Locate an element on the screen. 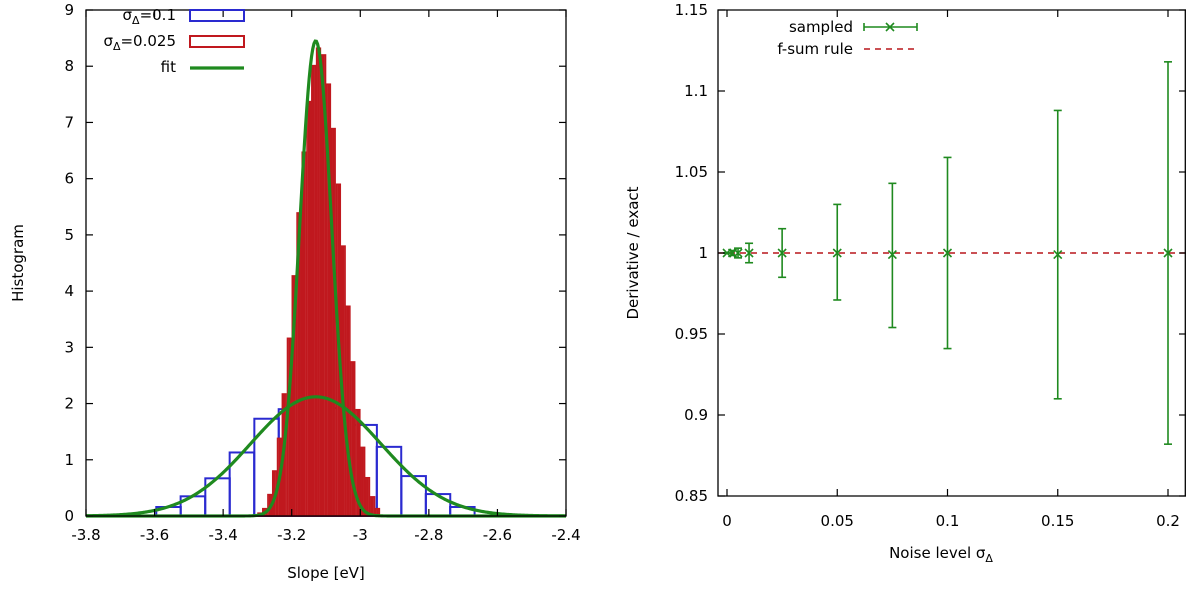  x-tick-label: -3.2 is located at coordinates (291, 535).